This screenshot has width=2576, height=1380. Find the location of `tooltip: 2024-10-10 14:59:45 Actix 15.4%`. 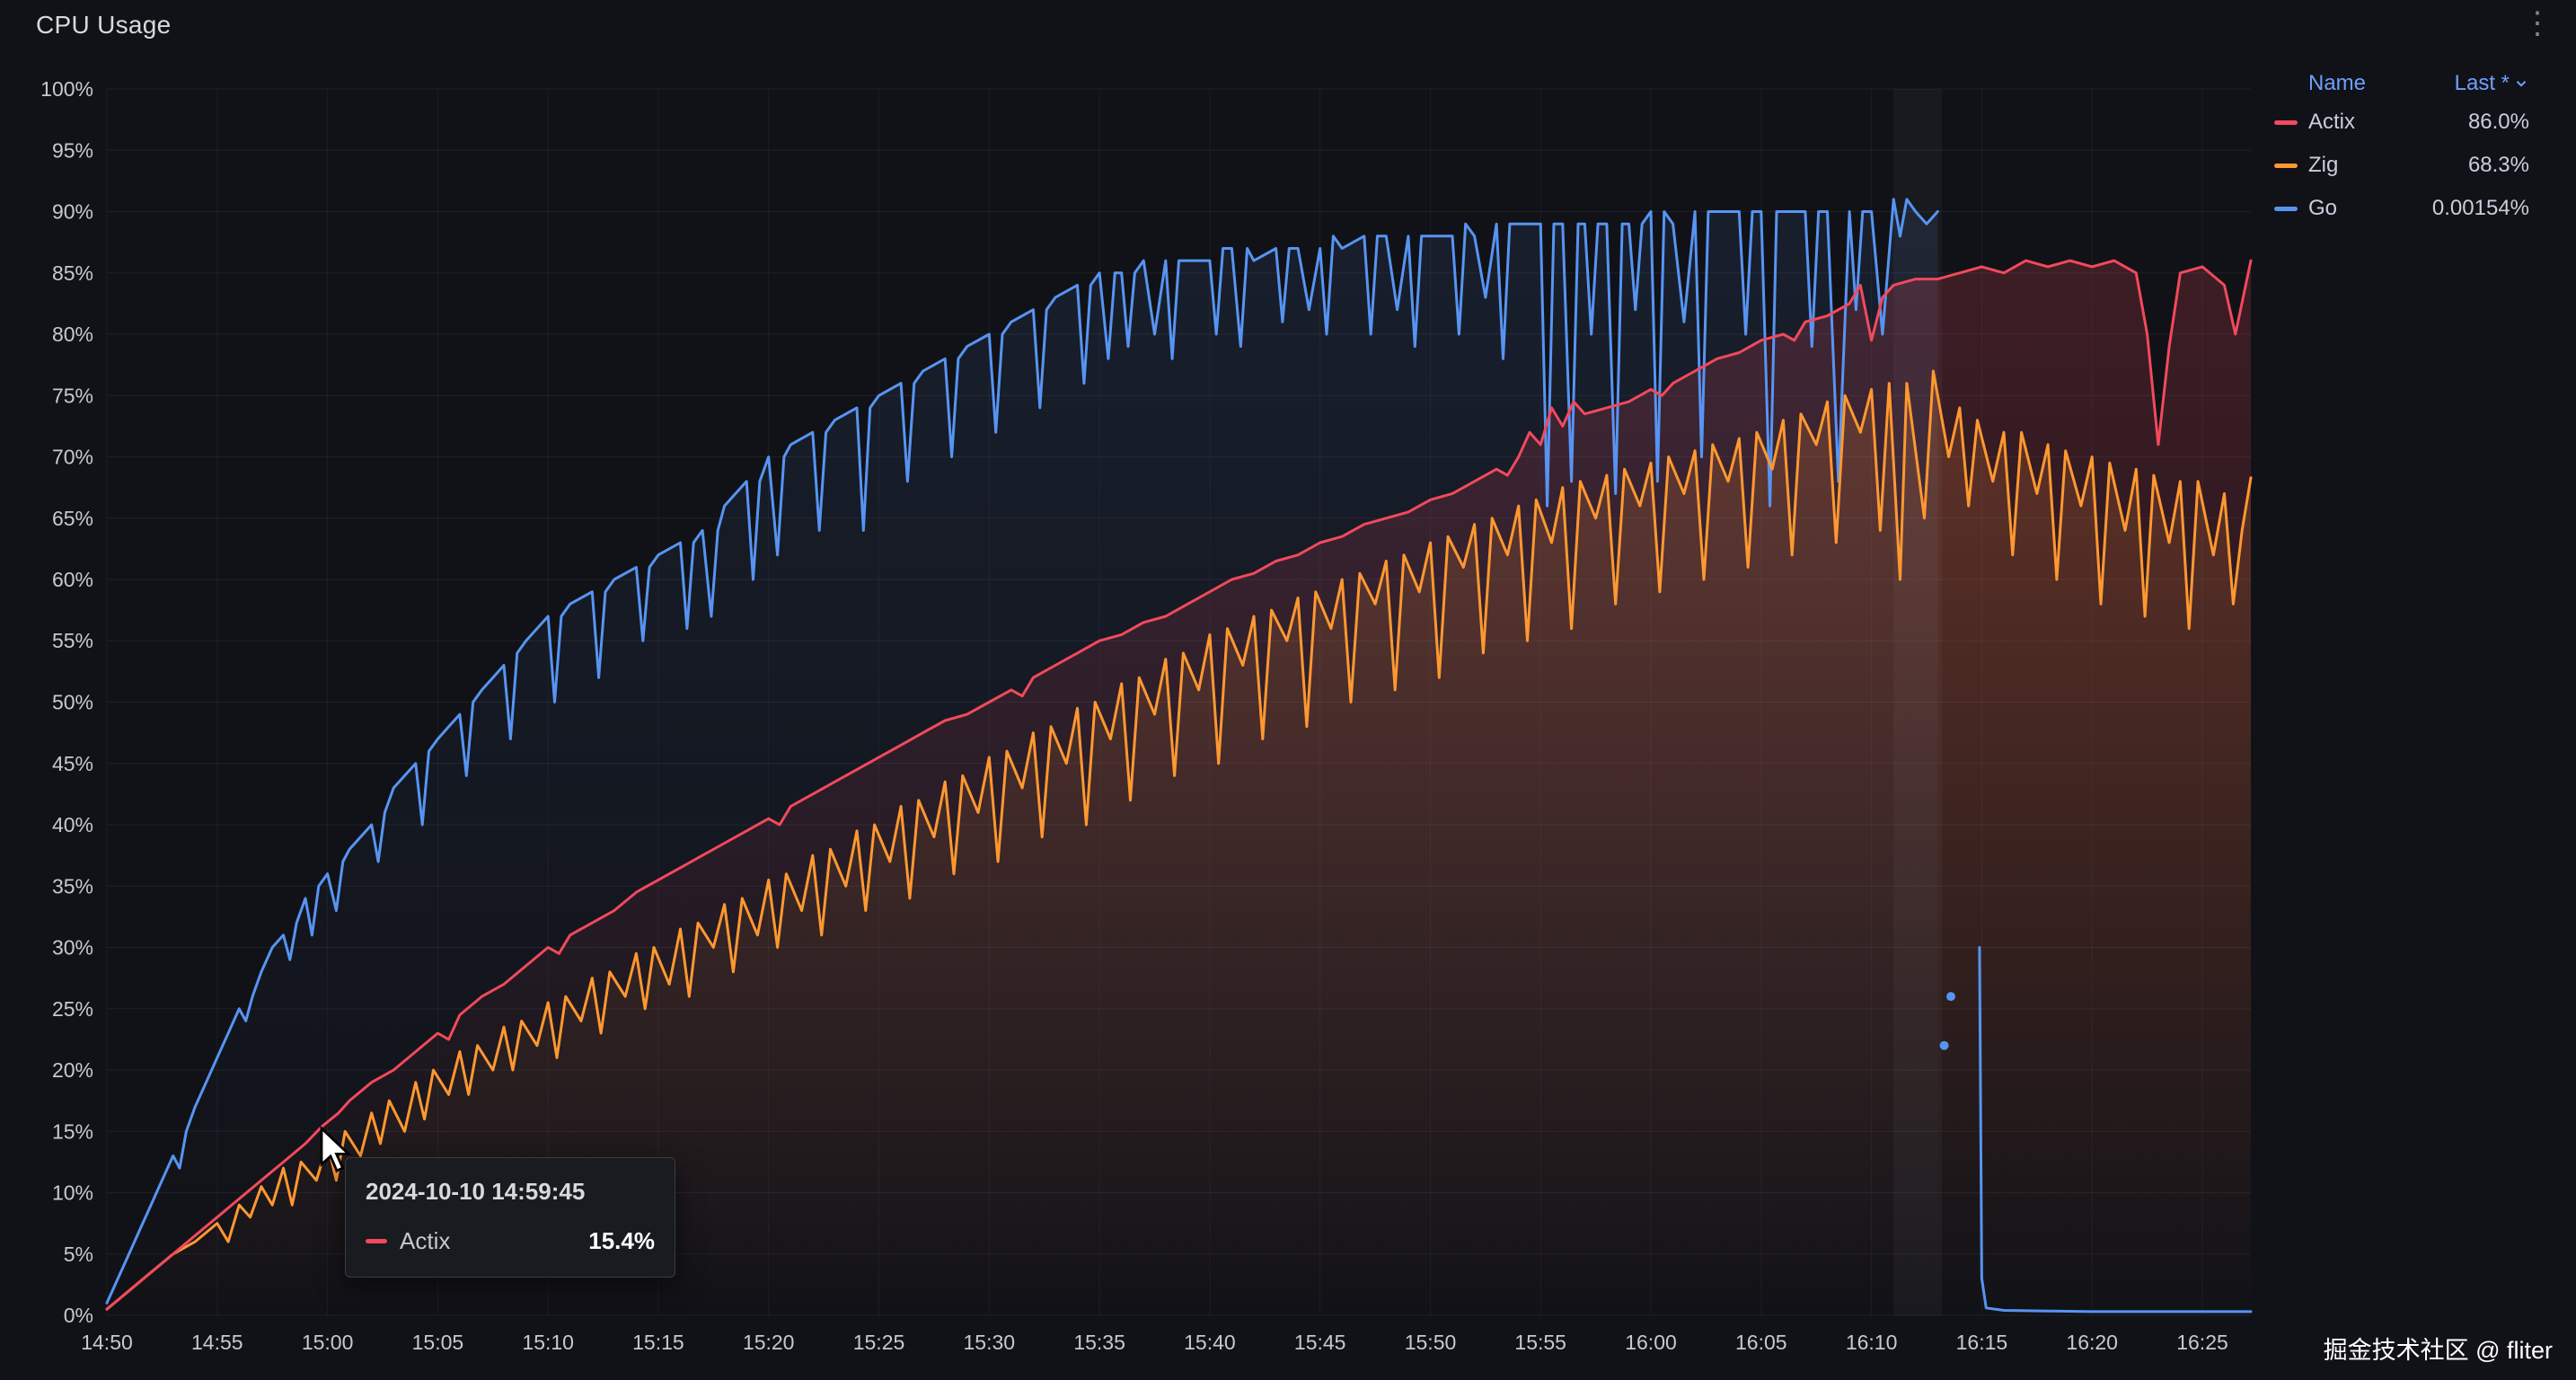

tooltip: 2024-10-10 14:59:45 Actix 15.4% is located at coordinates (510, 1217).